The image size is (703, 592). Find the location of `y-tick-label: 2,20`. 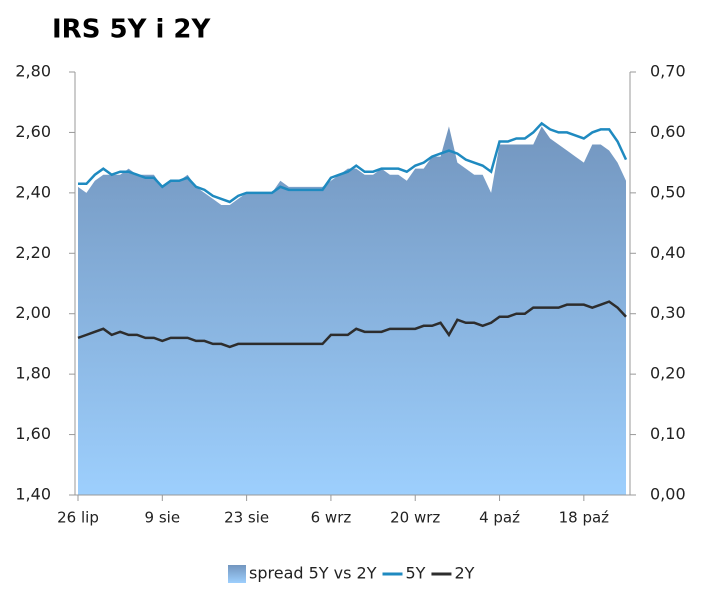

y-tick-label: 2,20 is located at coordinates (33, 252).